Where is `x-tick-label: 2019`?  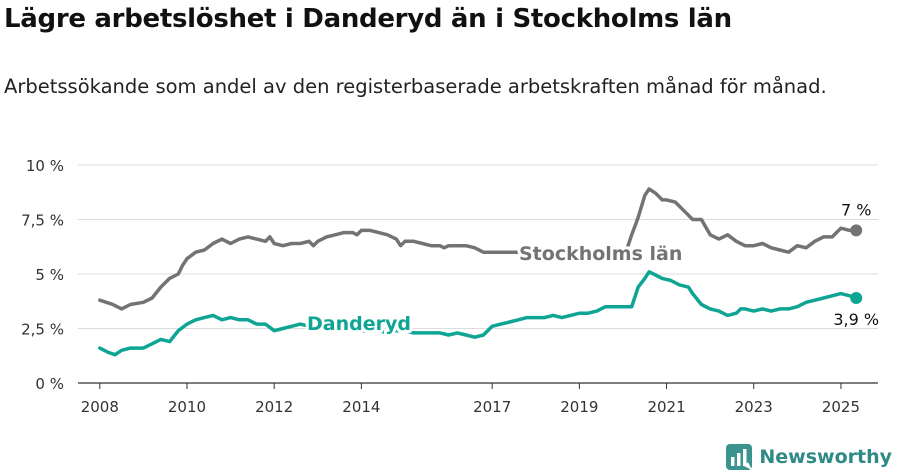 x-tick-label: 2019 is located at coordinates (579, 407).